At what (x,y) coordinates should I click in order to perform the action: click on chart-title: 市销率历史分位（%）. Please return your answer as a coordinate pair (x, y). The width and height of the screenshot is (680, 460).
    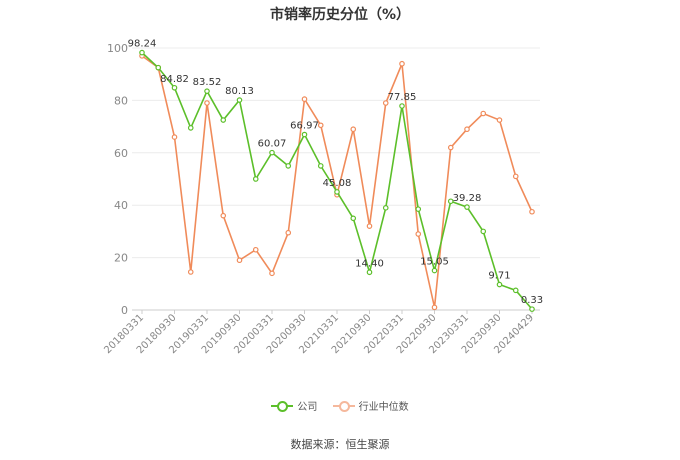
    Looking at the image, I should click on (340, 15).